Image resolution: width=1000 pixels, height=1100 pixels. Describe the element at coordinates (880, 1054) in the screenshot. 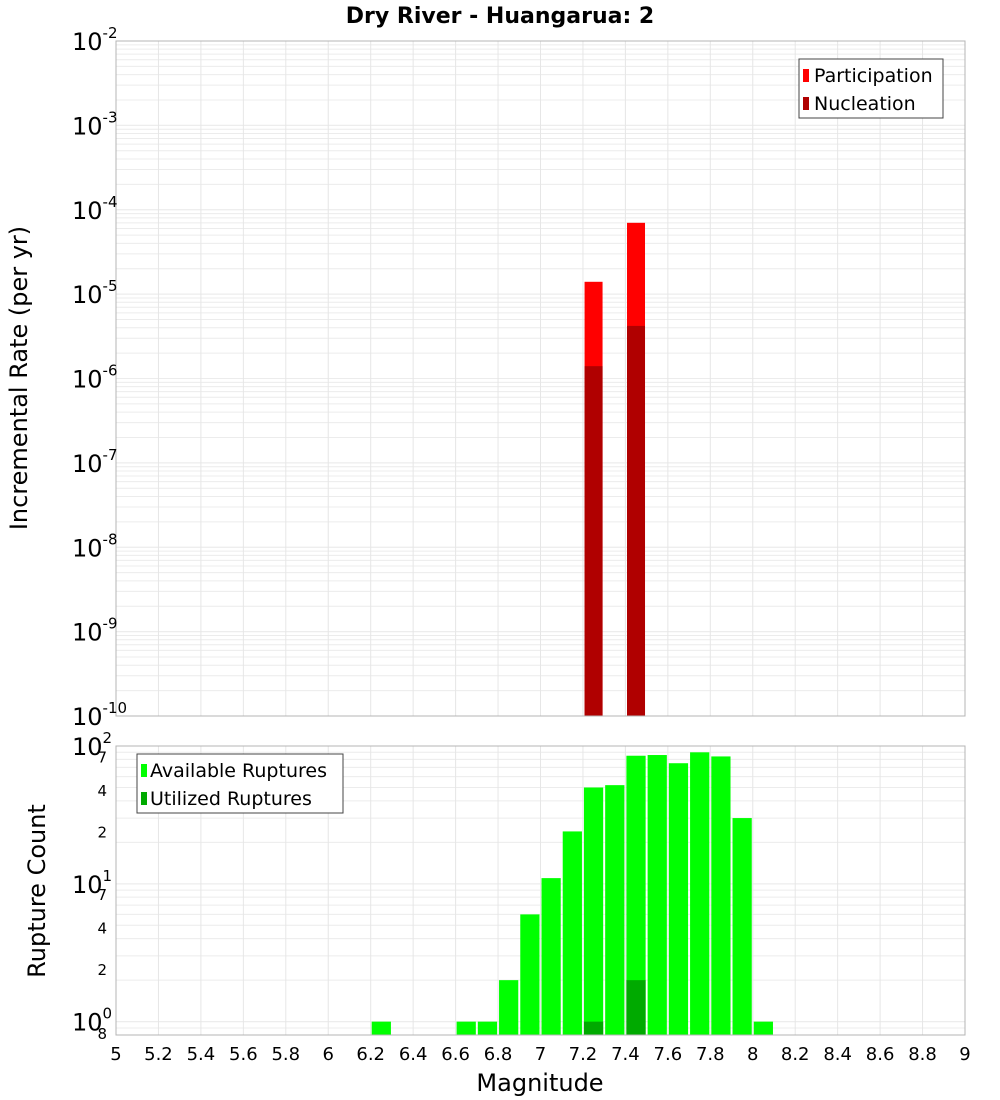

I see `x-tick-label: 8.6` at that location.